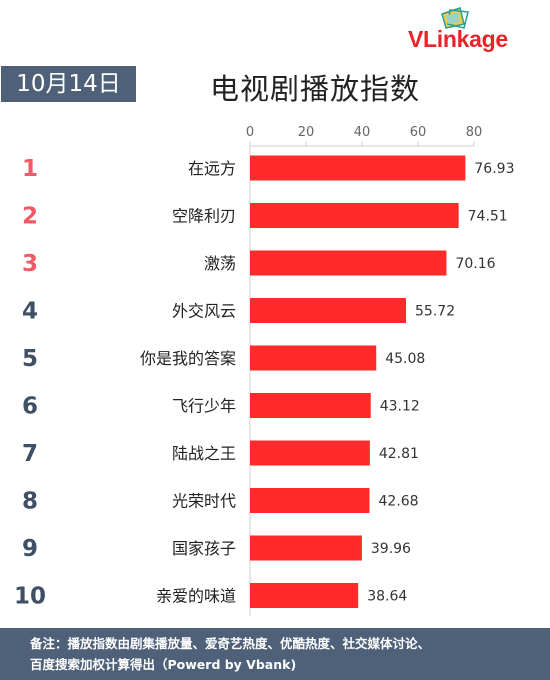  I want to click on x-tick-label: 40, so click(362, 132).